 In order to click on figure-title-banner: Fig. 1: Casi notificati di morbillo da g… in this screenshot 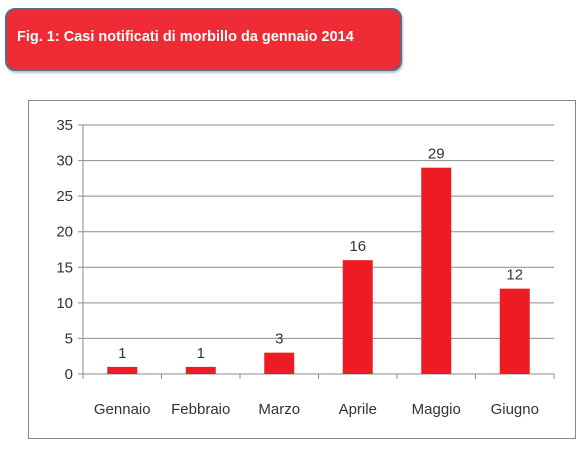, I will do `click(203, 39)`.